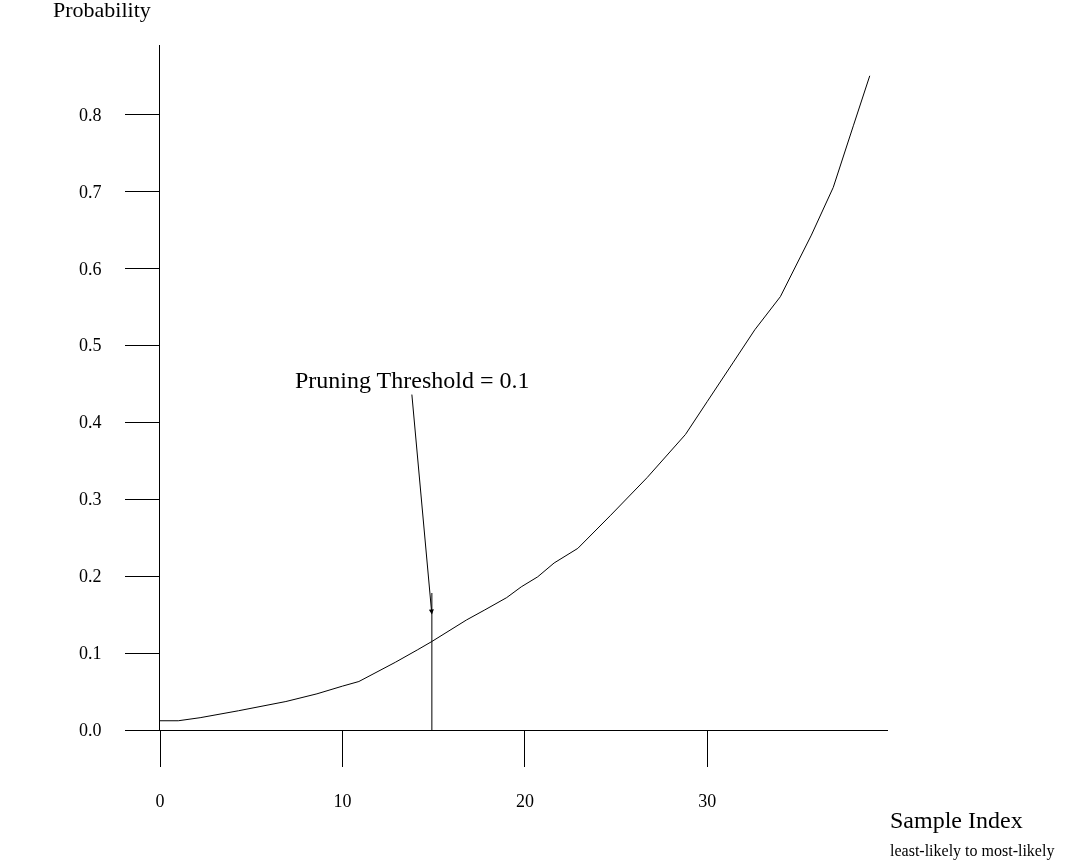  What do you see at coordinates (90, 576) in the screenshot?
I see `y-tick-label: 0.2` at bounding box center [90, 576].